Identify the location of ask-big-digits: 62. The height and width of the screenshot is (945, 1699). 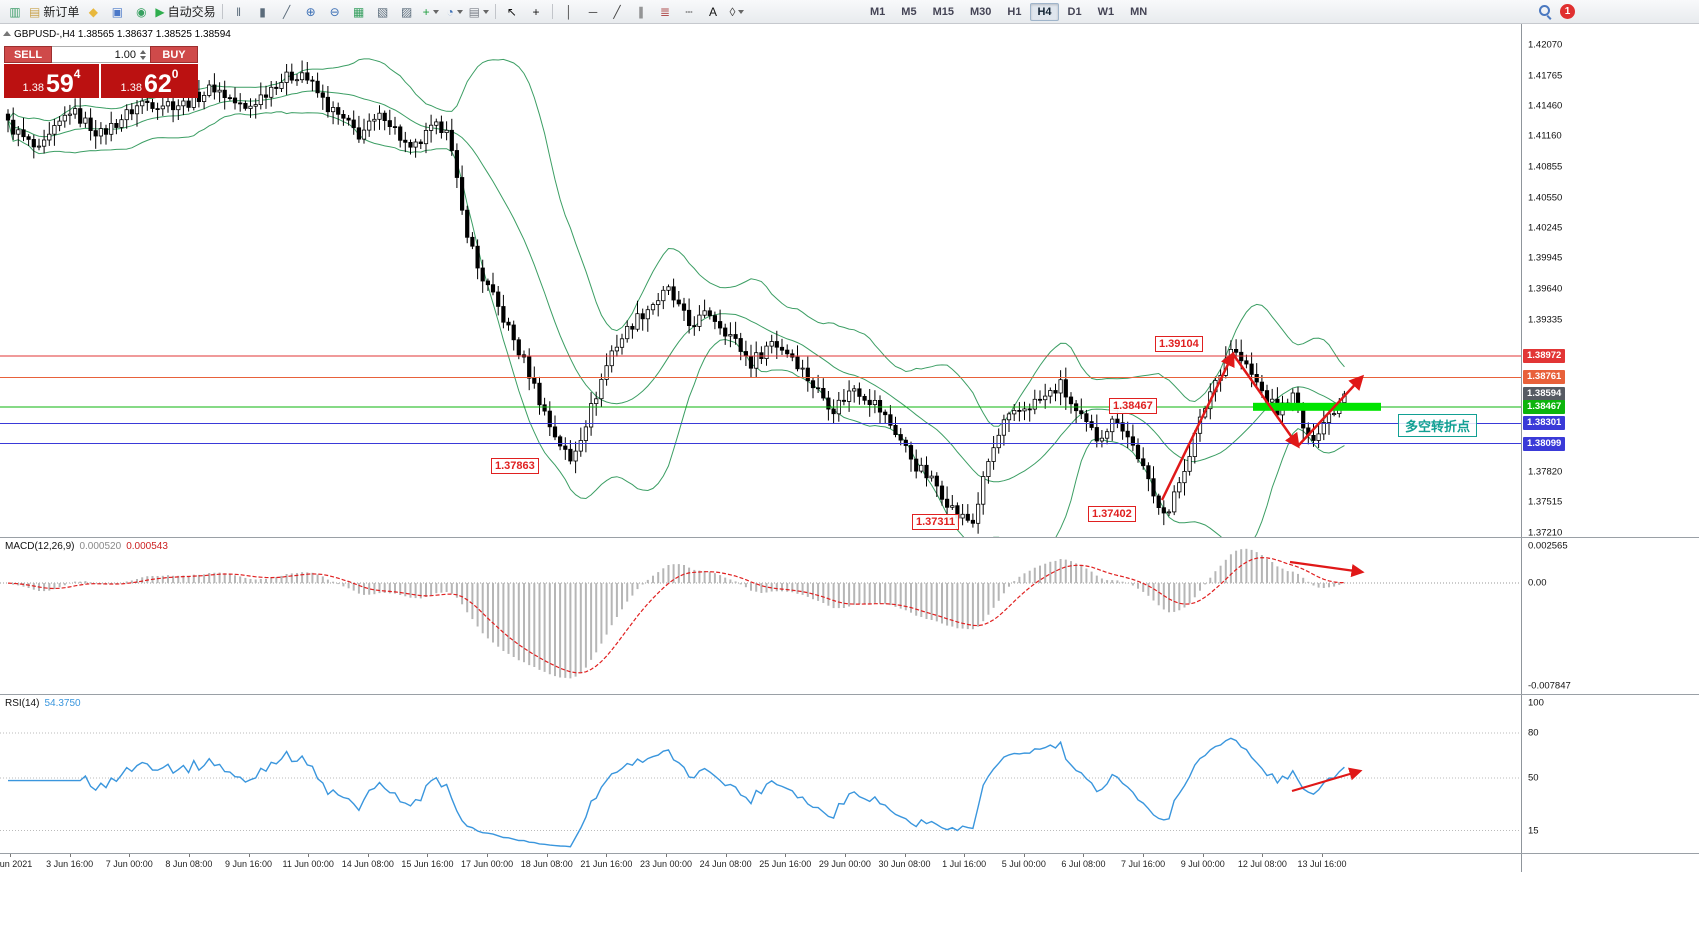
(157, 84).